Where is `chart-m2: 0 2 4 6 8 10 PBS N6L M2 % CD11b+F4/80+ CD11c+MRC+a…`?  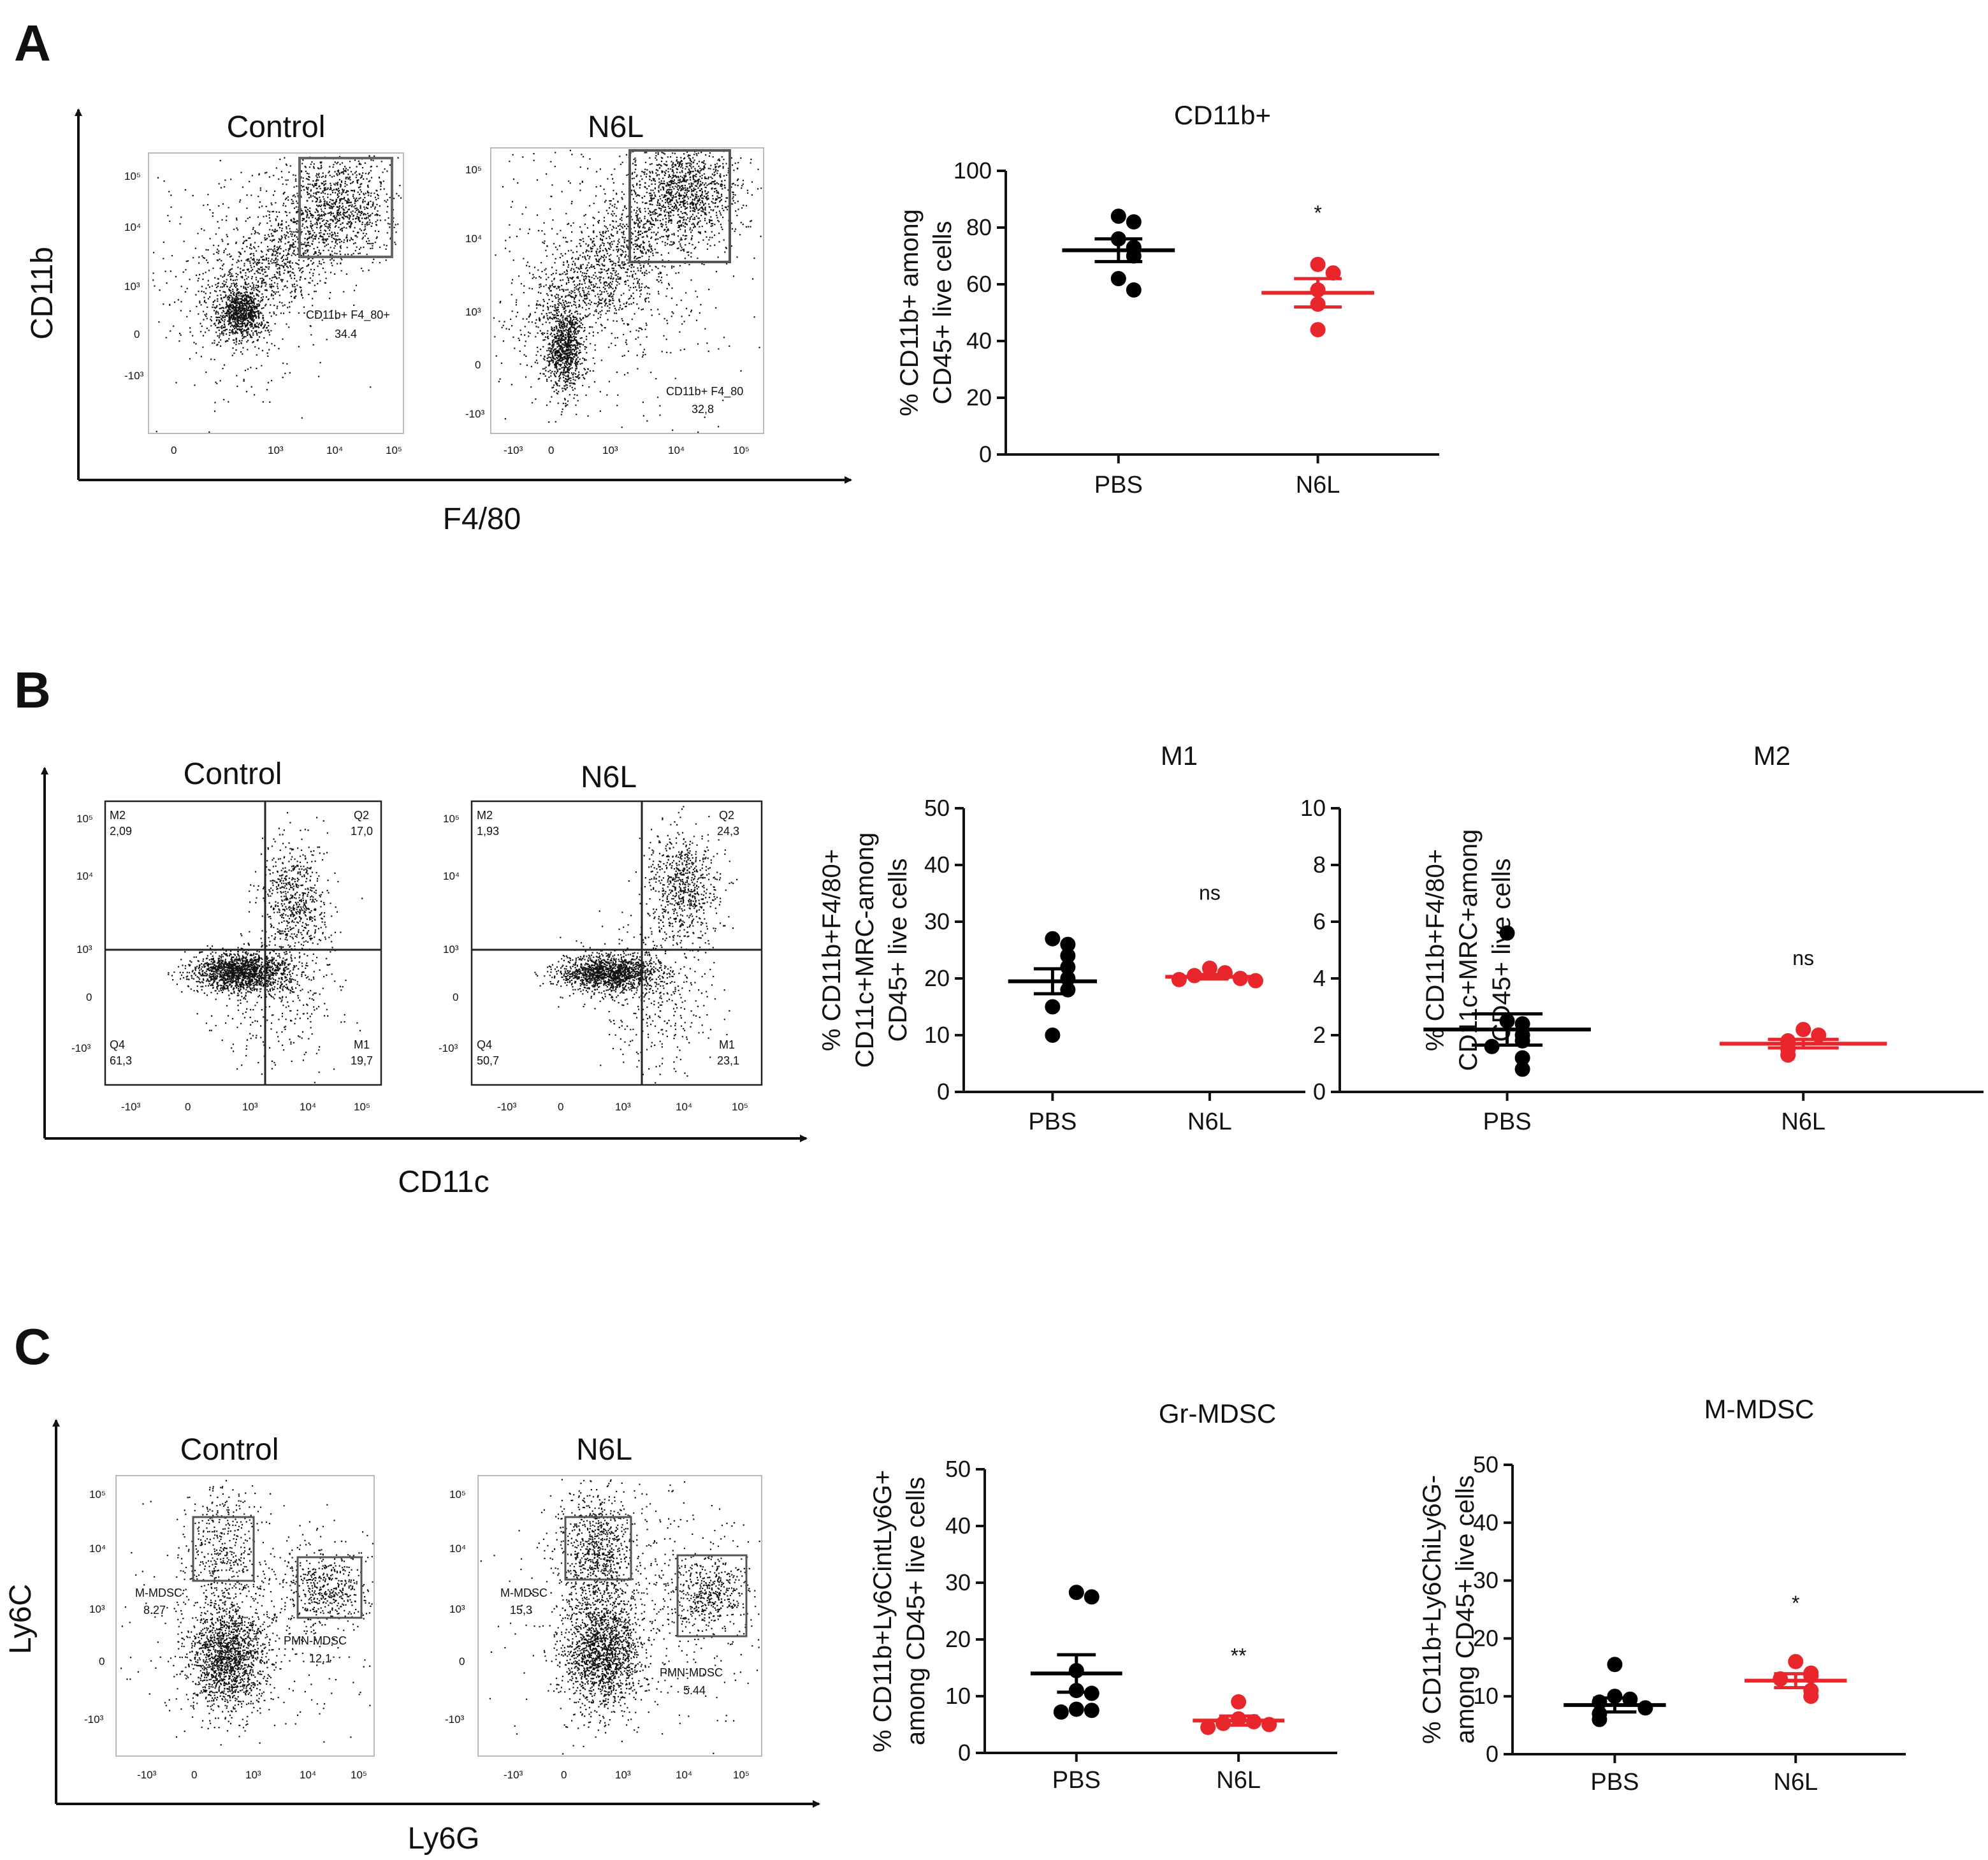 chart-m2: 0 2 4 6 8 10 PBS N6L M2 % CD11b+F4/80+ CD11c+MRC+a… is located at coordinates (1642, 938).